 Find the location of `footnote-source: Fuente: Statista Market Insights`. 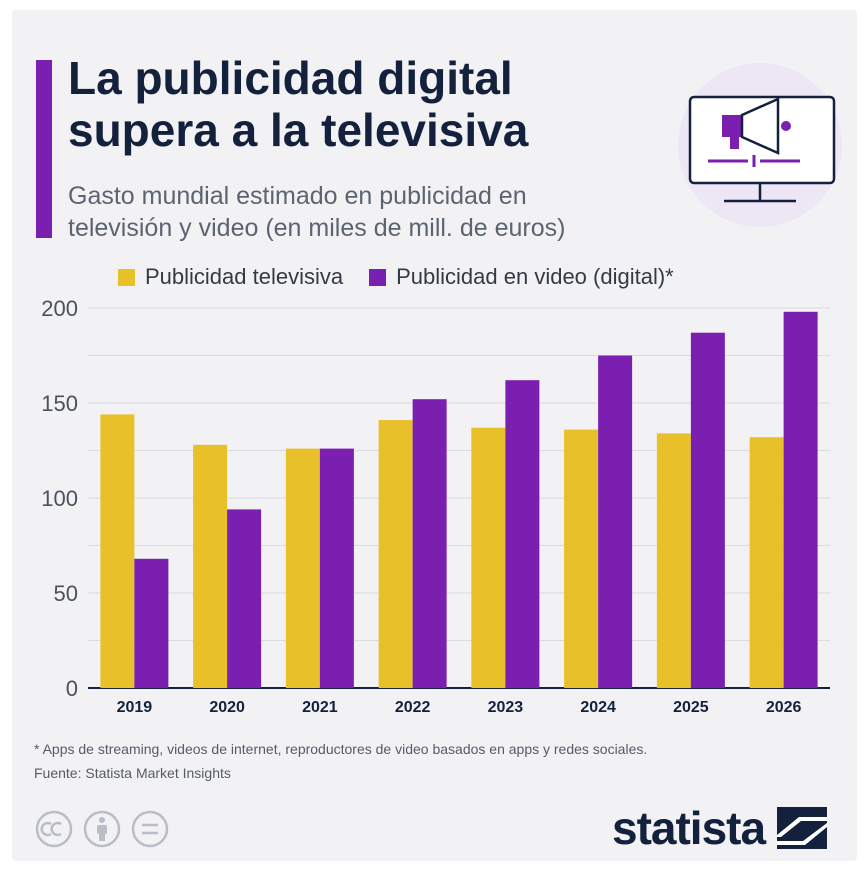

footnote-source: Fuente: Statista Market Insights is located at coordinates (132, 773).